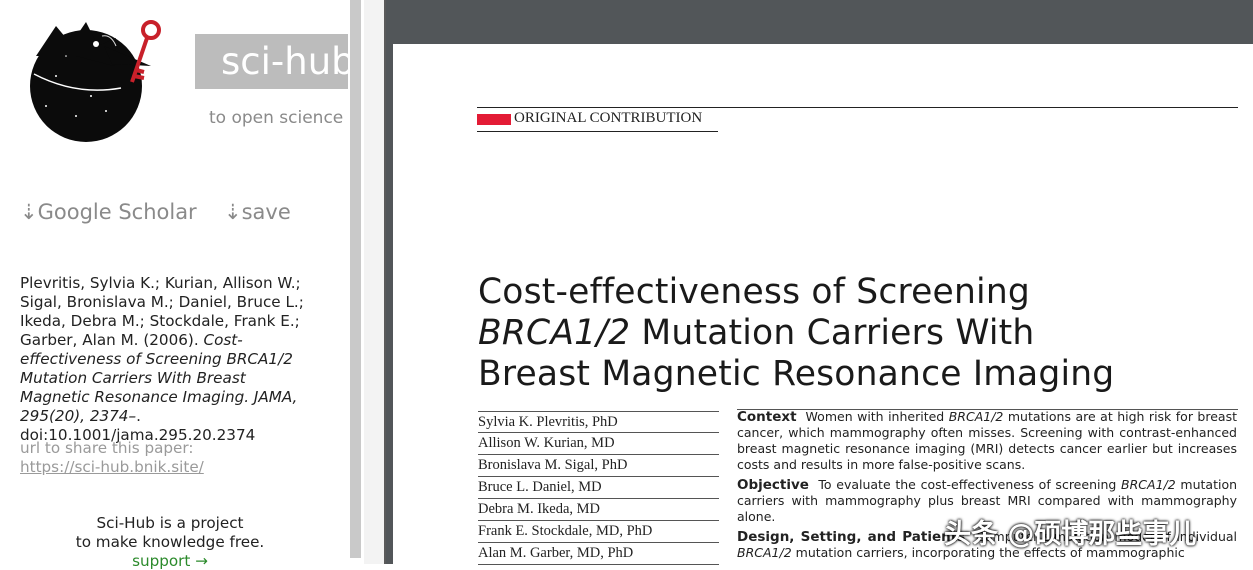 The width and height of the screenshot is (1253, 570). Describe the element at coordinates (170, 561) in the screenshot. I see `support-link: support →` at that location.